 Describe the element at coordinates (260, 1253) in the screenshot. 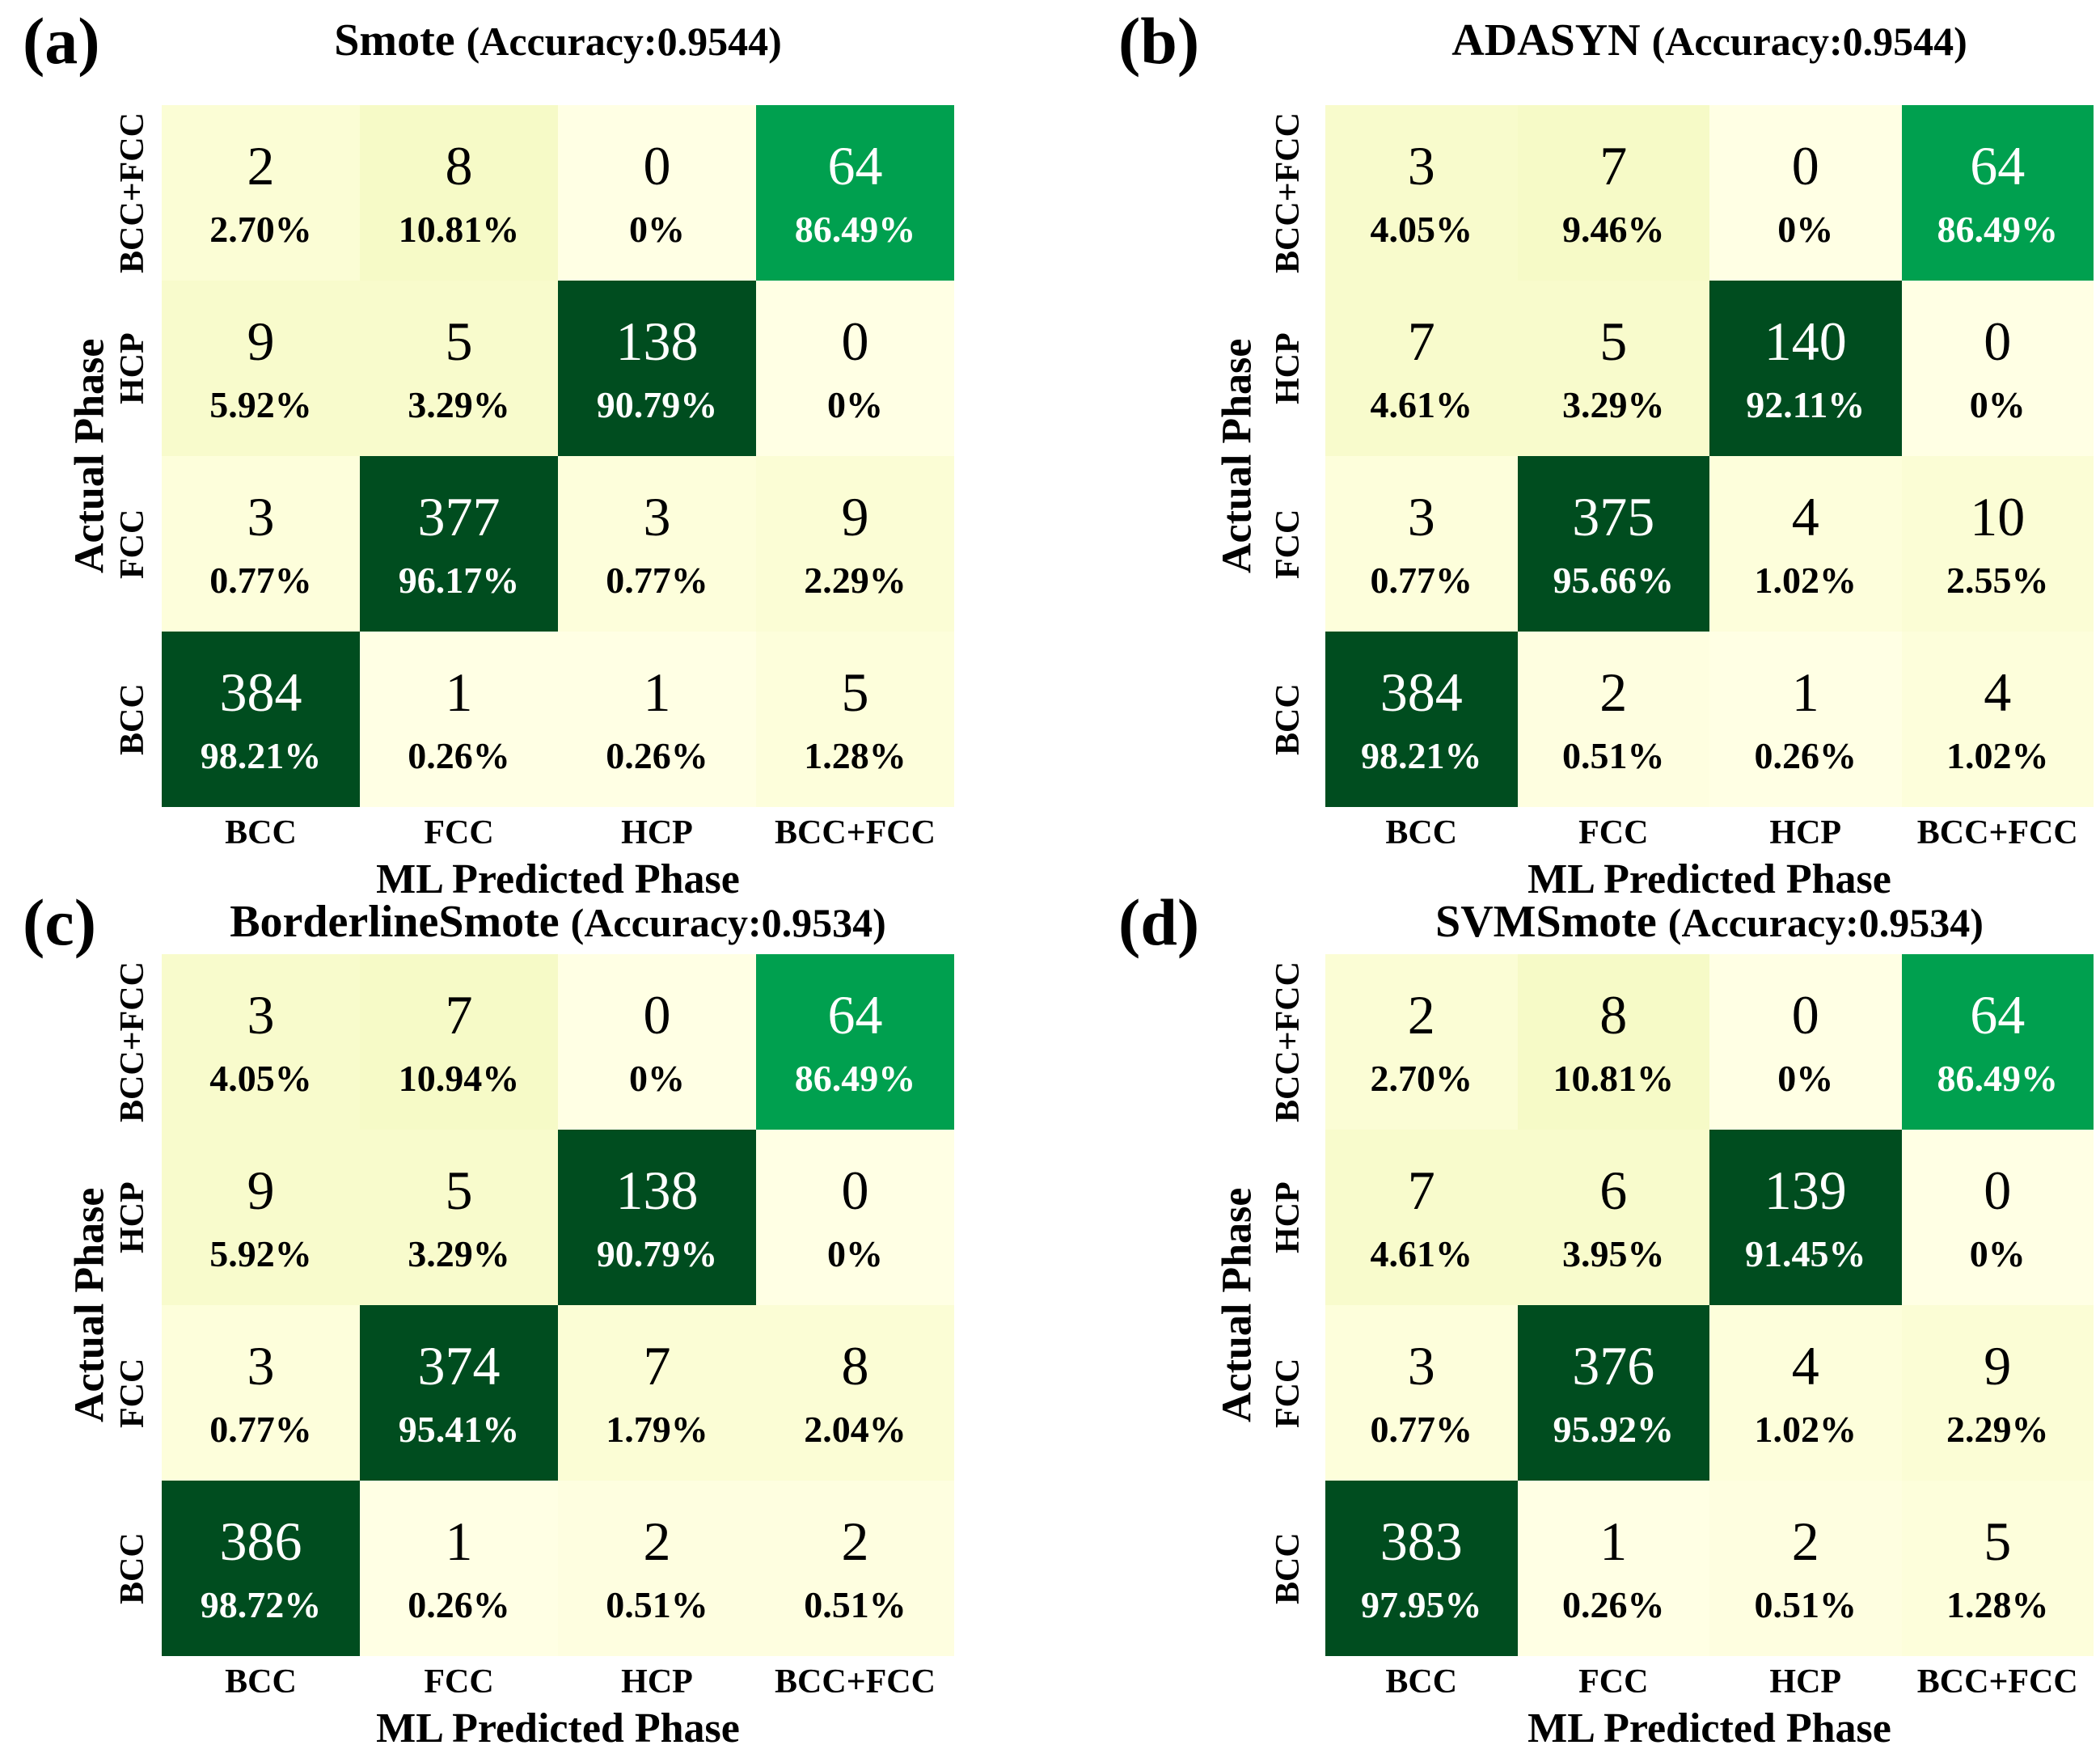

I see `cell-percentage: 5.92%` at that location.